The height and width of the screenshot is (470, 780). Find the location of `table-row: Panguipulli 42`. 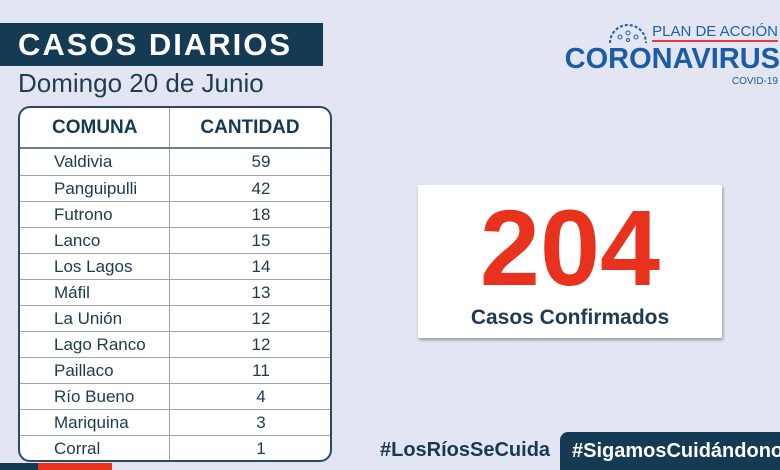

table-row: Panguipulli 42 is located at coordinates (175, 188).